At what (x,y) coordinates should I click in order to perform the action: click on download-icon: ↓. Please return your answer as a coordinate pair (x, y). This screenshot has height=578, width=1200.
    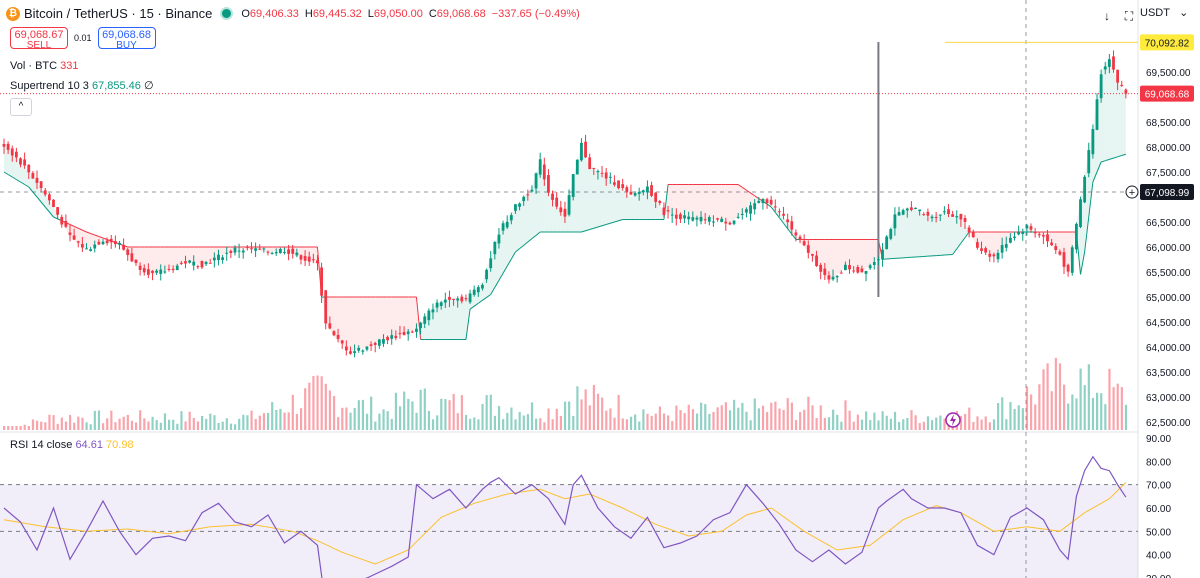
    Looking at the image, I should click on (1107, 16).